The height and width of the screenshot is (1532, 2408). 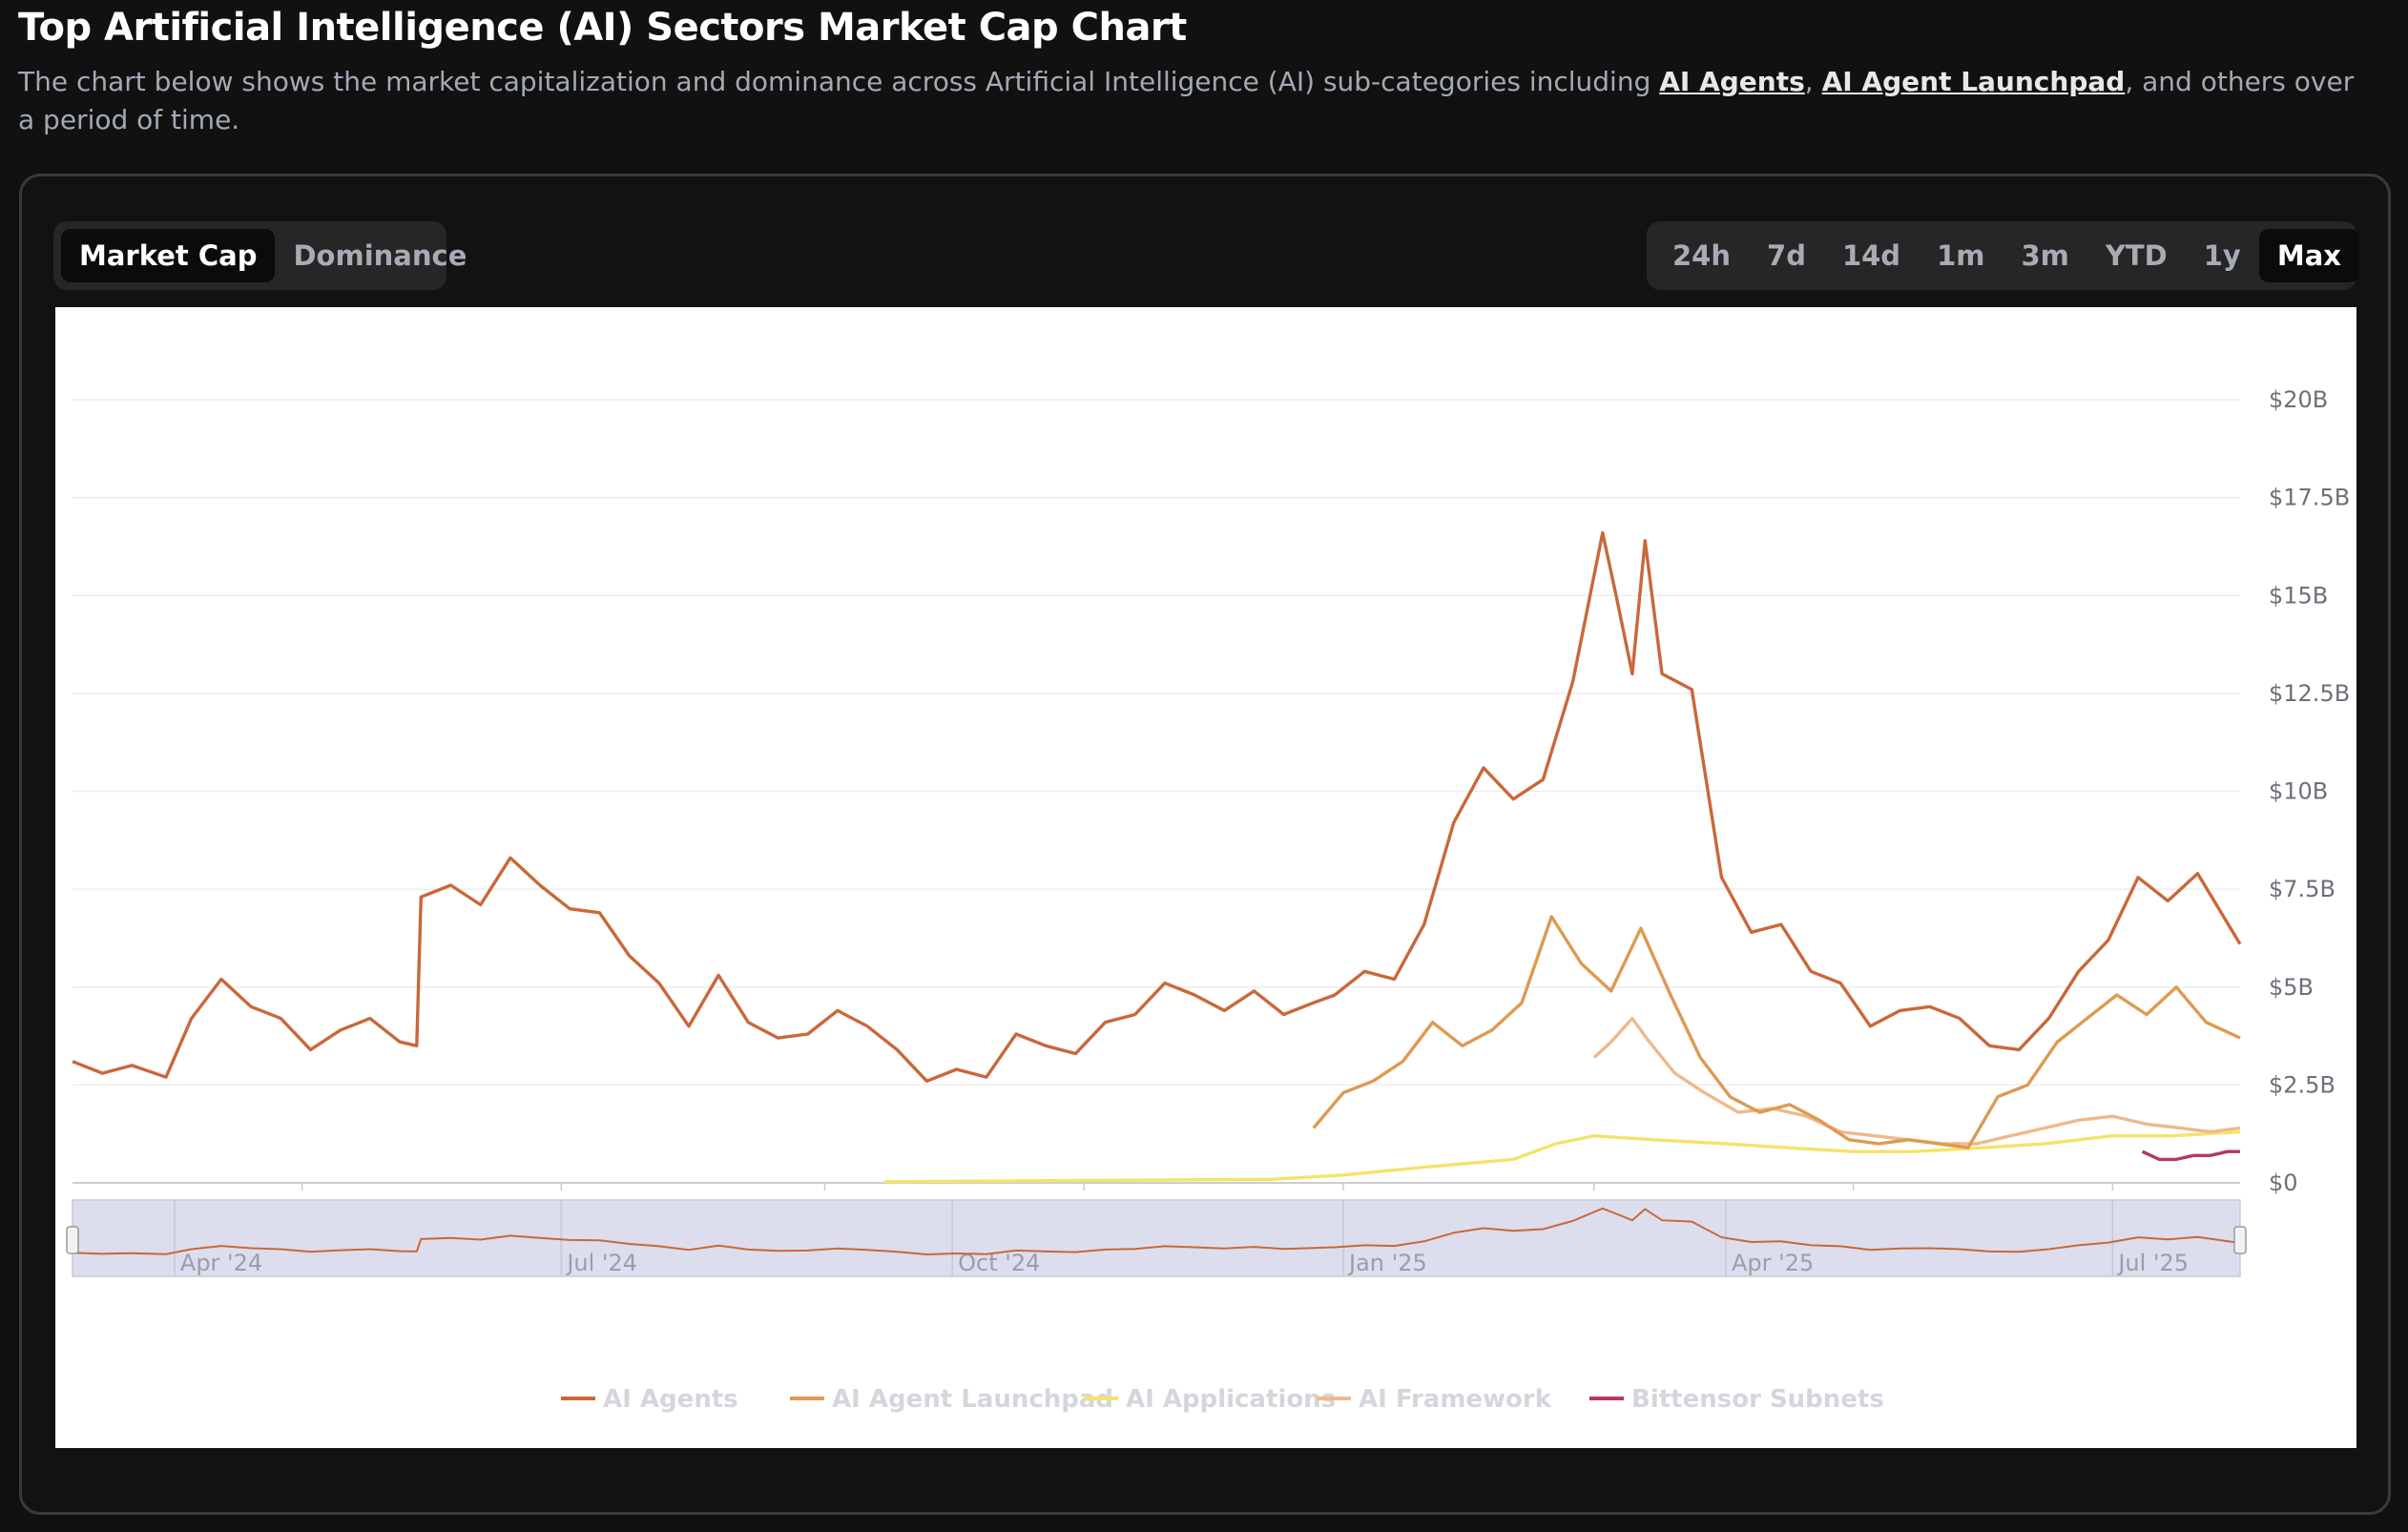 What do you see at coordinates (2152, 1263) in the screenshot?
I see `navigator-tick-label: Jul '25` at bounding box center [2152, 1263].